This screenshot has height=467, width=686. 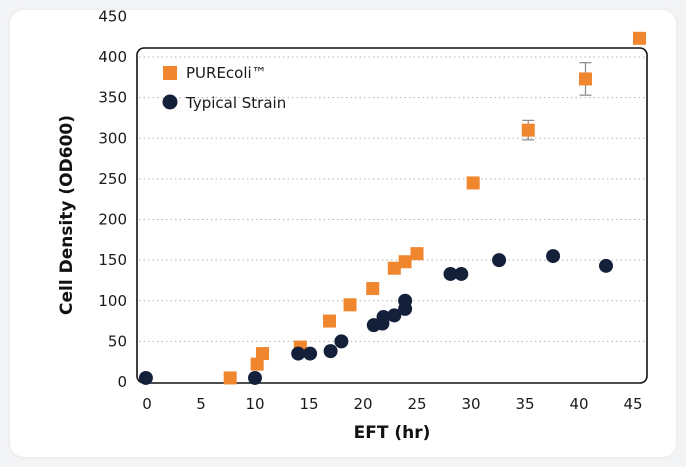 I want to click on y-tick-label-350: 350, so click(x=112, y=98).